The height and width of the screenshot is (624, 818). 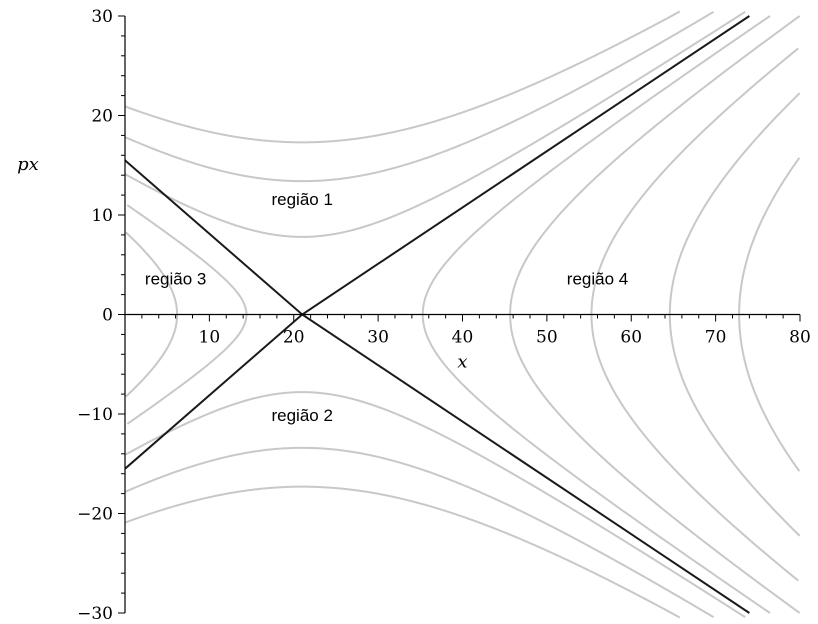 What do you see at coordinates (102, 117) in the screenshot?
I see `y-tick-label: 20` at bounding box center [102, 117].